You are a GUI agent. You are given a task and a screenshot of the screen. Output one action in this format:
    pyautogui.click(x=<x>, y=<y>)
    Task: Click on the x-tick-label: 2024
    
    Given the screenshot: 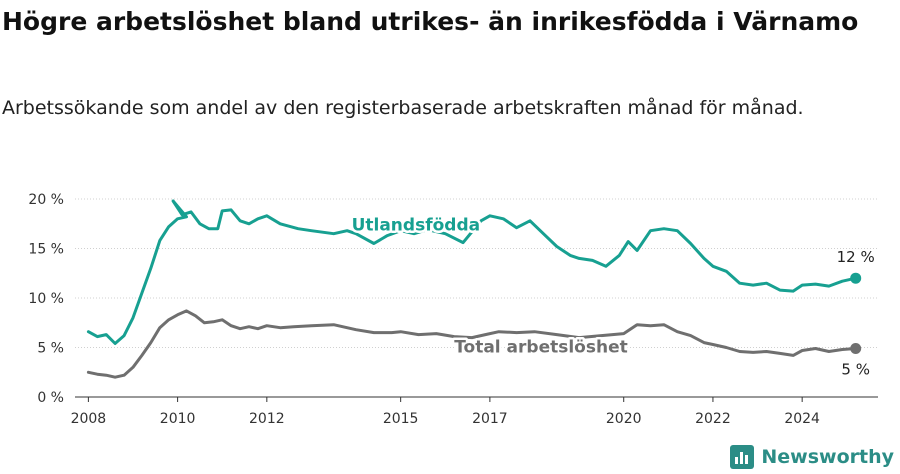 What is the action you would take?
    pyautogui.click(x=802, y=418)
    